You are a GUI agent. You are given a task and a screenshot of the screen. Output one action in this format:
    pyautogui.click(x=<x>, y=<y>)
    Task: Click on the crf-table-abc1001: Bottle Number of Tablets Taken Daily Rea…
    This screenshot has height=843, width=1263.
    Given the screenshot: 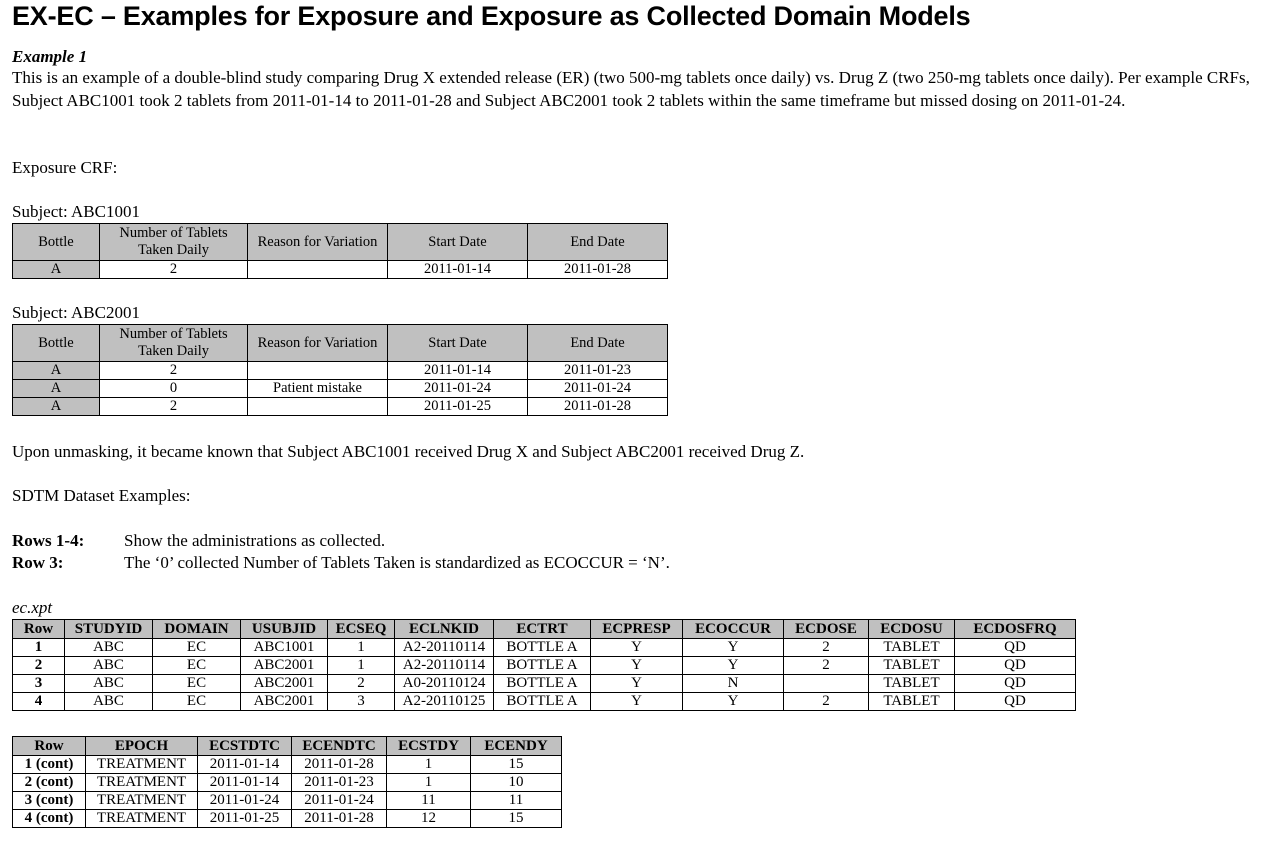 What is the action you would take?
    pyautogui.click(x=340, y=251)
    